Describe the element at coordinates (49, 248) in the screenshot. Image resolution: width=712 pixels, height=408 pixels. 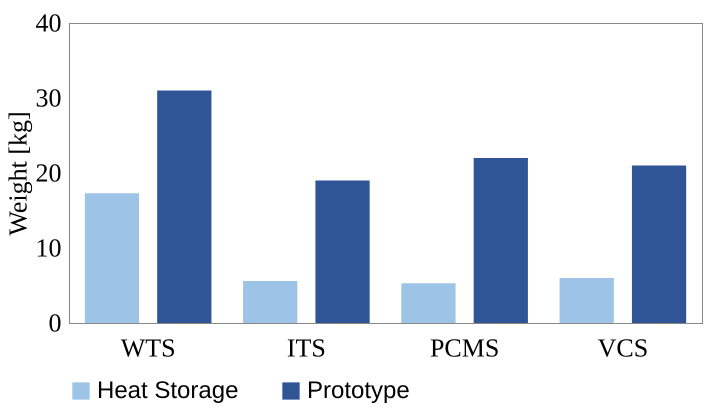
I see `y-tick-label: 10` at that location.